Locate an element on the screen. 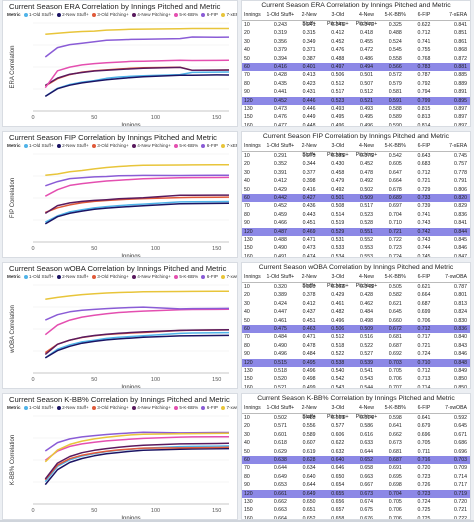  table-row: 40 0.447 0.437 0.482 0.484 0.645 0.699 0.824 is located at coordinates (356, 312).